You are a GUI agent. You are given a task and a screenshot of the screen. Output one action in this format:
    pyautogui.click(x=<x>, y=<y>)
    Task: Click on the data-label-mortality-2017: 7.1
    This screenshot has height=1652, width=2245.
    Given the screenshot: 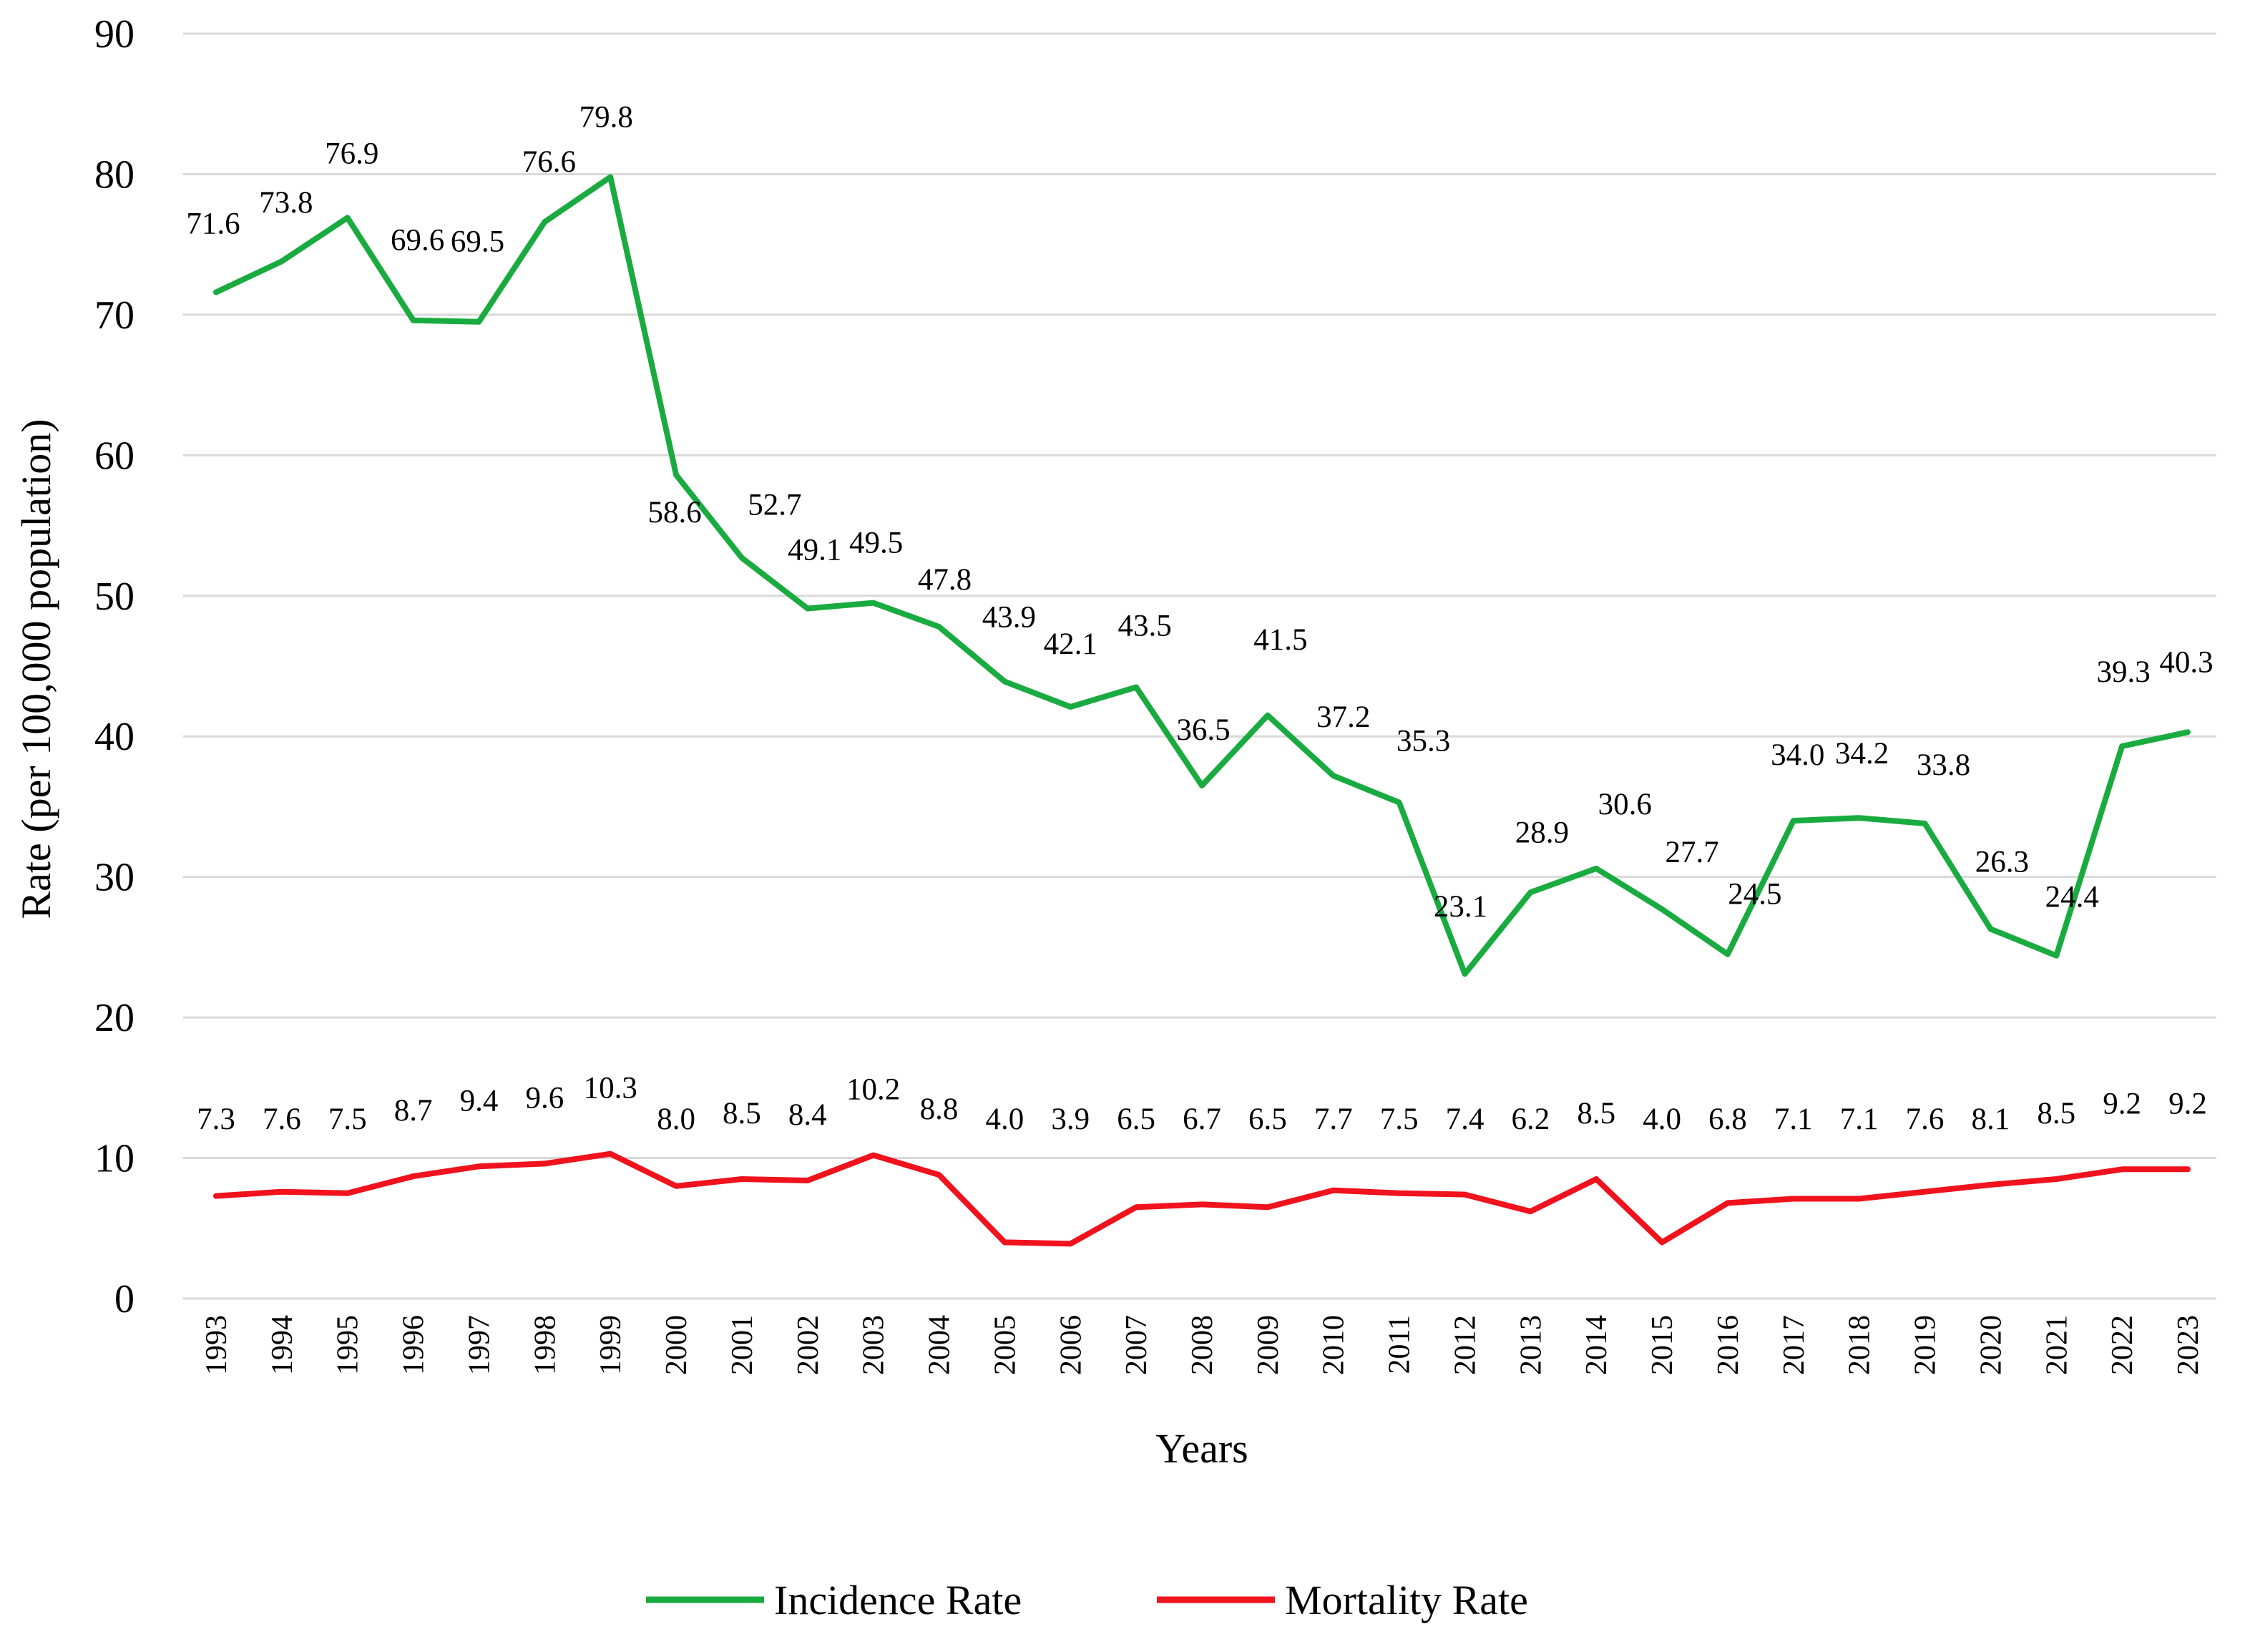 What is the action you would take?
    pyautogui.click(x=1793, y=1119)
    